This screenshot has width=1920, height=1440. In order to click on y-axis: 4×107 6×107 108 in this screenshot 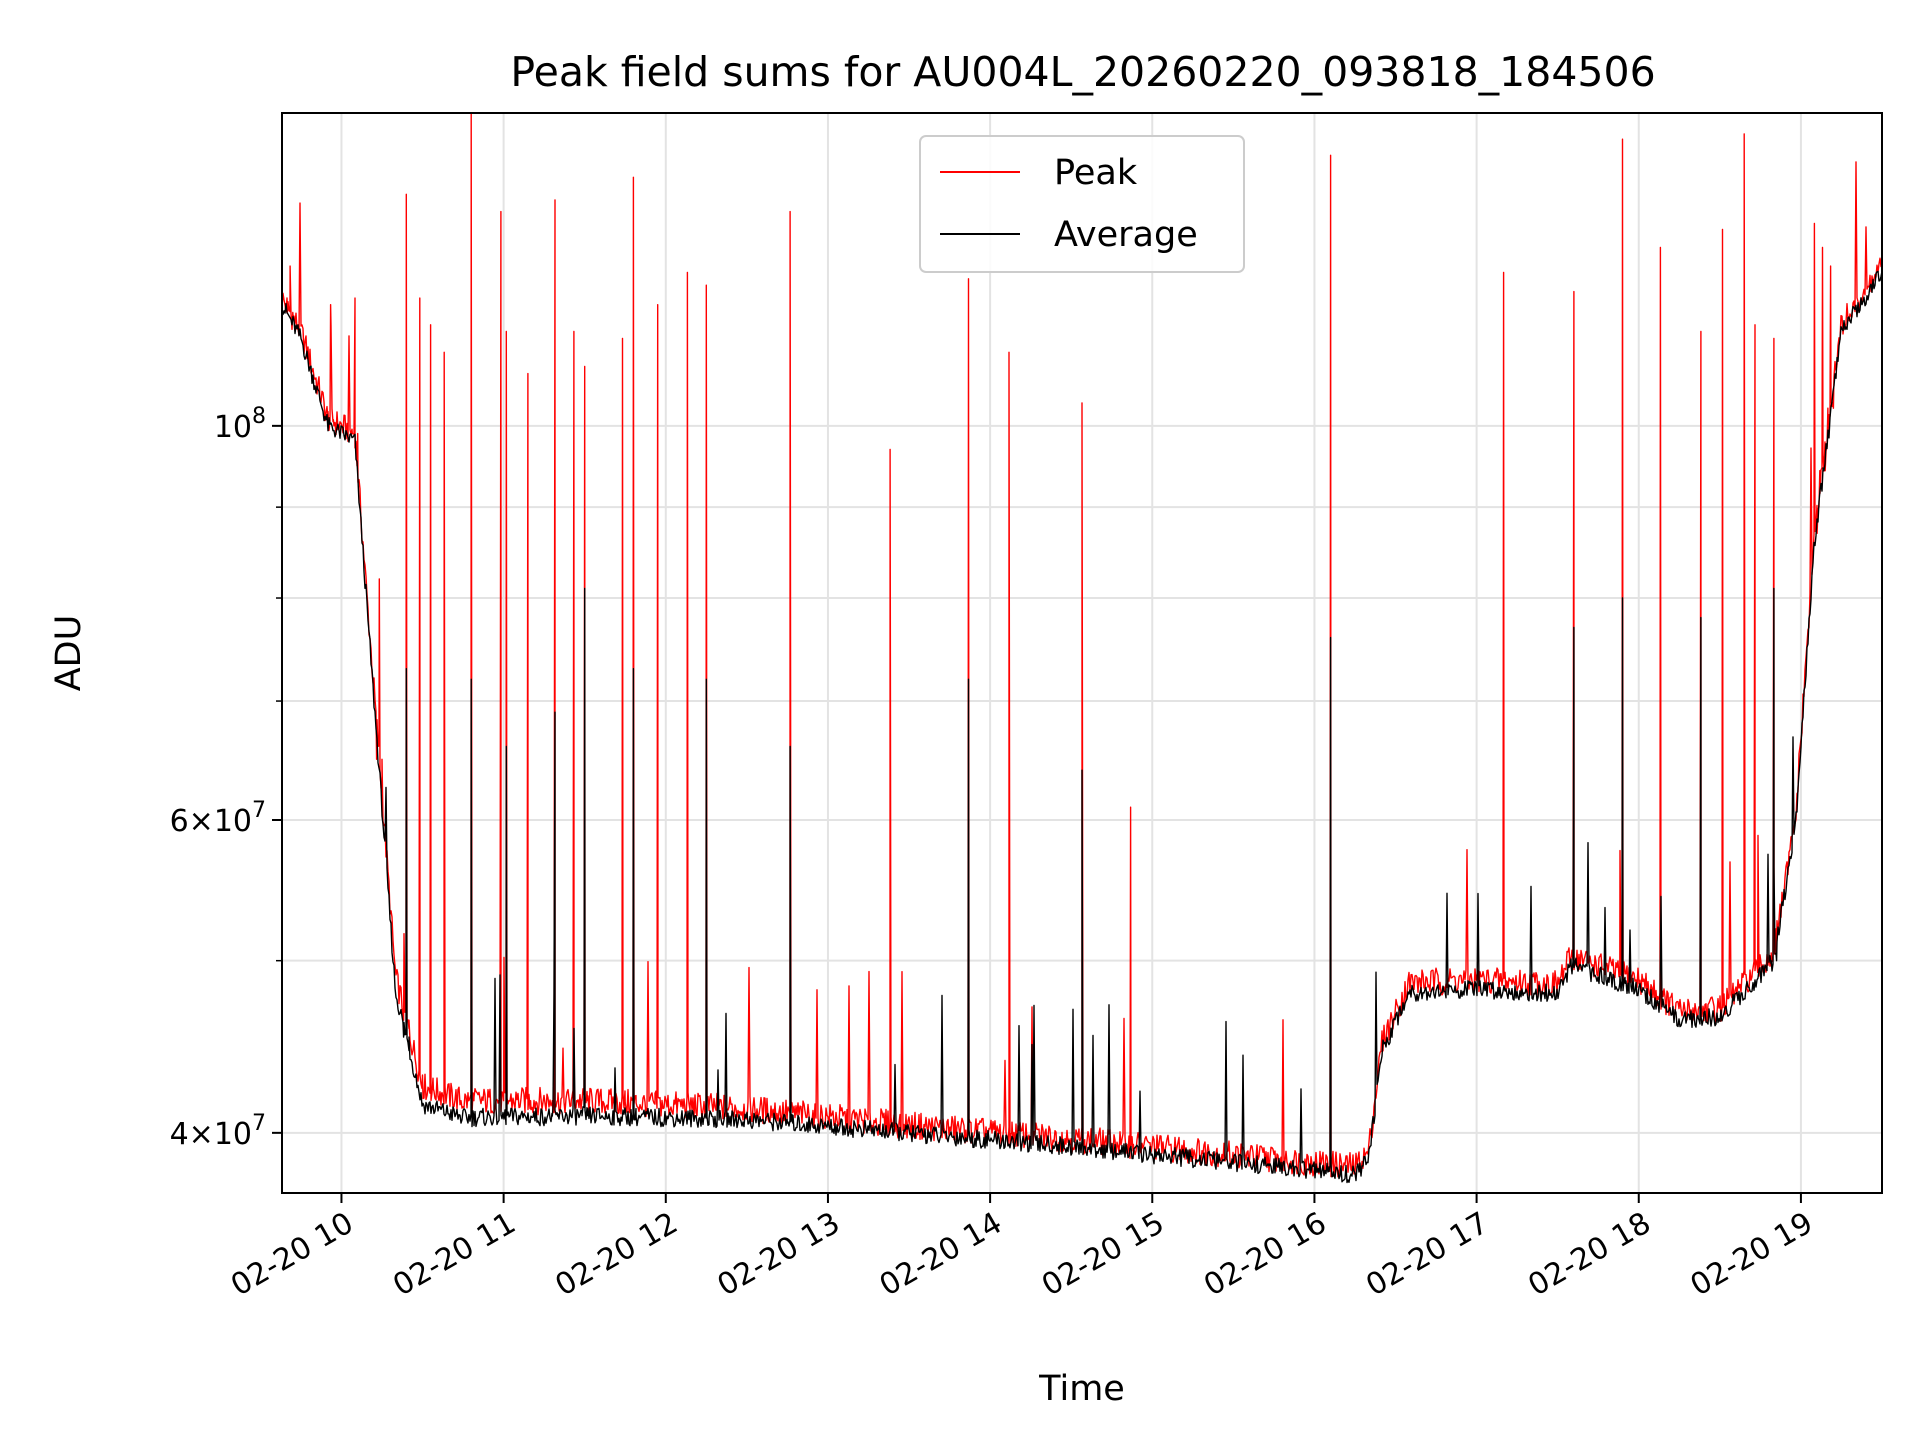, I will do `click(226, 778)`.